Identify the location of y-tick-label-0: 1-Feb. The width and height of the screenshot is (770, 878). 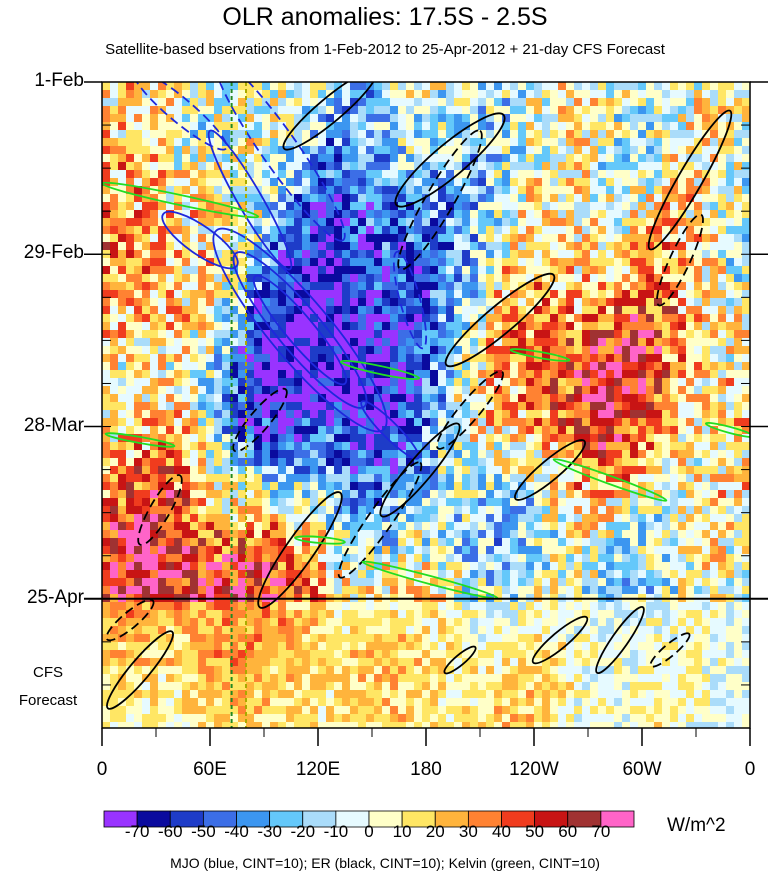
(59, 80).